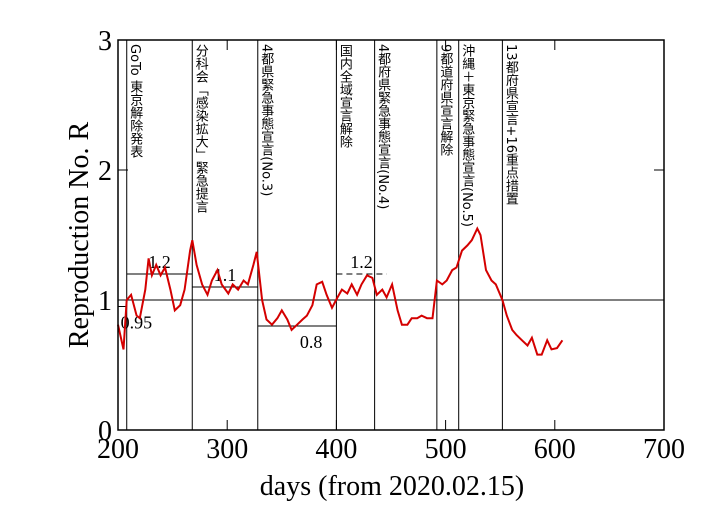  What do you see at coordinates (201, 128) in the screenshot?
I see `event-label: 分科会「感染拡大」緊急提言` at bounding box center [201, 128].